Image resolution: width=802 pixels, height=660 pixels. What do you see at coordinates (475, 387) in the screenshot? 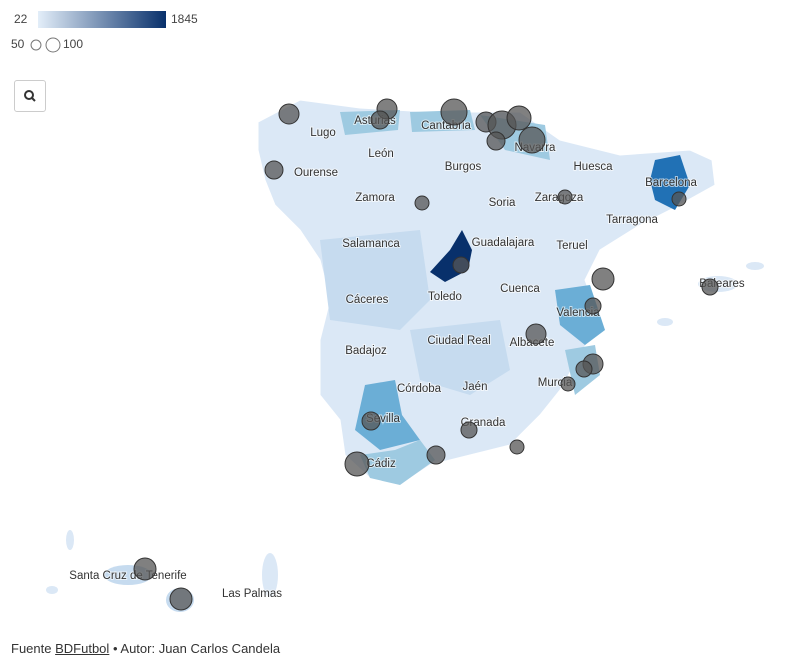
I see `province-label: Jaén` at bounding box center [475, 387].